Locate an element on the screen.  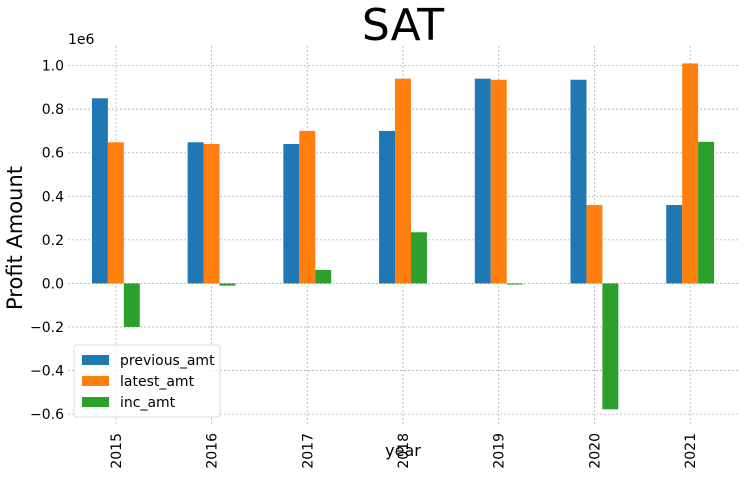
y-tick-label: 0.2 is located at coordinates (53, 241).